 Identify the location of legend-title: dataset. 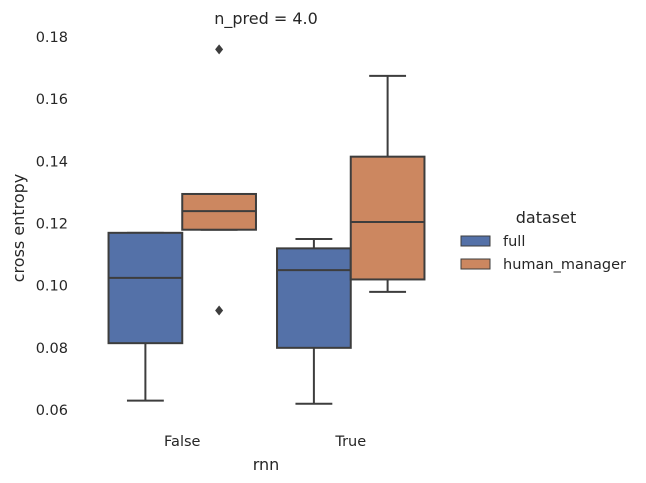
(546, 217).